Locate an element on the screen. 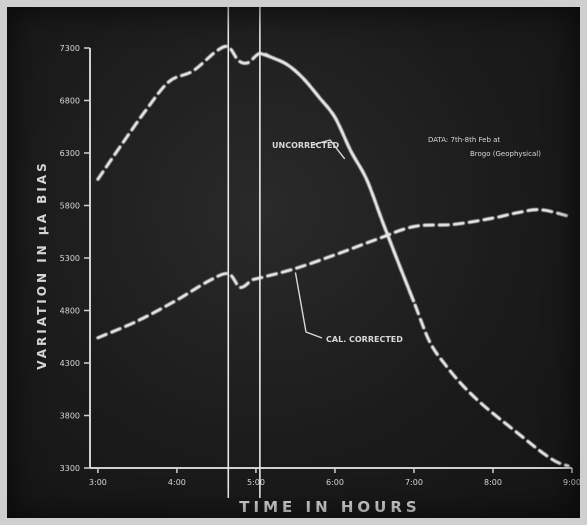 Image resolution: width=587 pixels, height=525 pixels. leader-line-cal-corrected is located at coordinates (308, 305).